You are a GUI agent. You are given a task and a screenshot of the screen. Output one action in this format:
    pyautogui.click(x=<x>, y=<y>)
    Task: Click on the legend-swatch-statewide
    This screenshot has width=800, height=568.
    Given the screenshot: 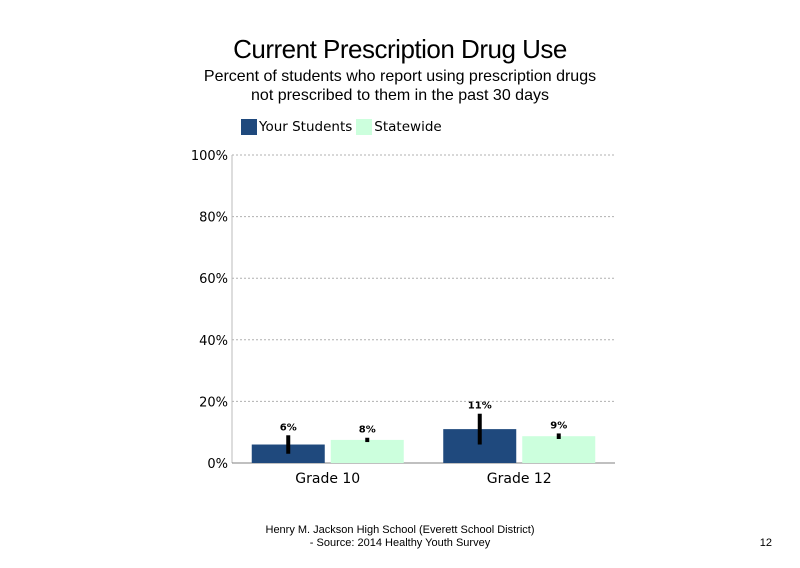 What is the action you would take?
    pyautogui.click(x=364, y=127)
    